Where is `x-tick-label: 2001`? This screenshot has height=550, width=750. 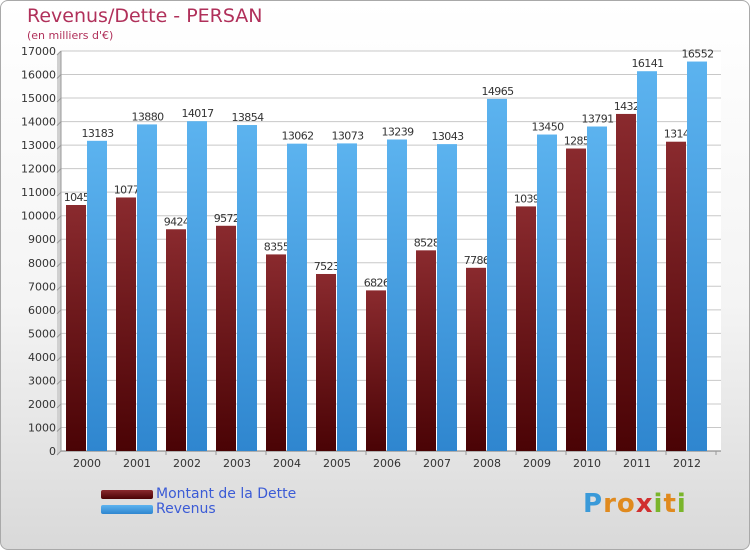 x-tick-label: 2001 is located at coordinates (137, 463).